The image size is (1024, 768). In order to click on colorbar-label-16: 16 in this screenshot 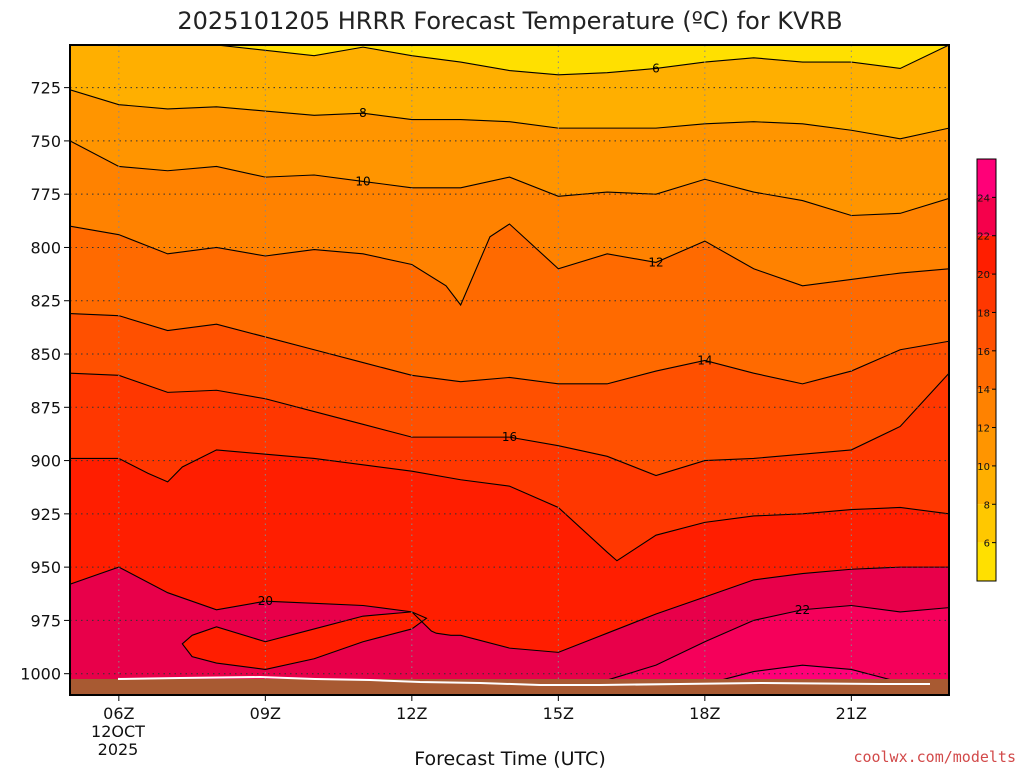, I will do `click(983, 352)`.